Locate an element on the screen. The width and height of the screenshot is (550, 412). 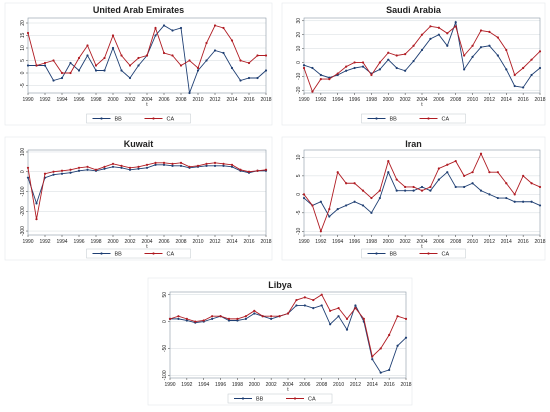
legend is located at coordinates (138, 253).